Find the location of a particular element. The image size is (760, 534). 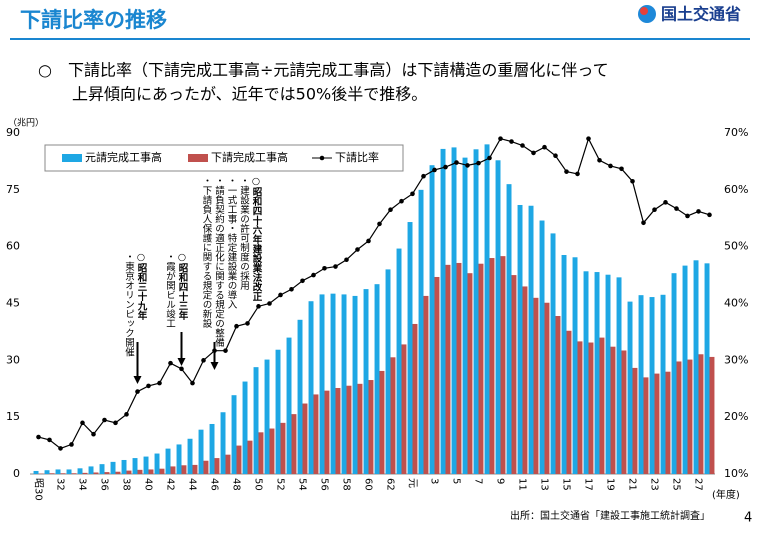

x-tick-label: 25 is located at coordinates (676, 484).